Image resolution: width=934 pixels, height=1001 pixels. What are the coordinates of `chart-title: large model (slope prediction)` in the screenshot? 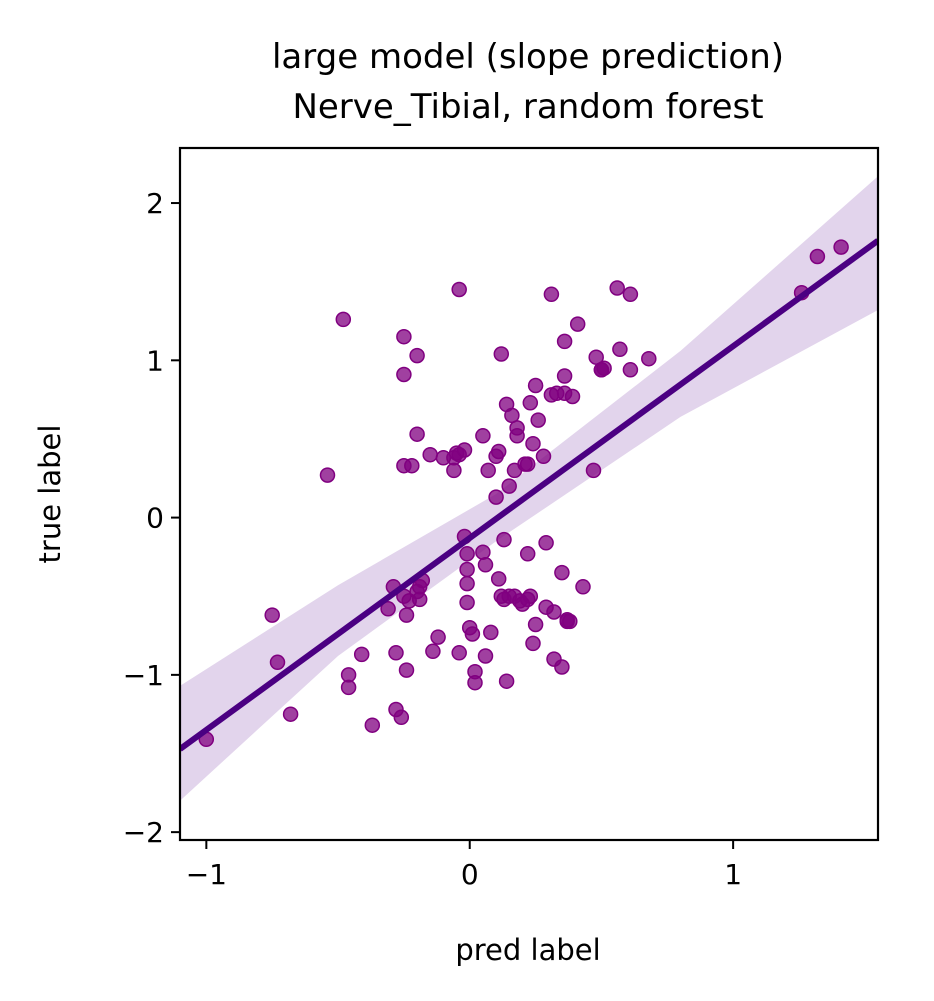 It's located at (528, 57).